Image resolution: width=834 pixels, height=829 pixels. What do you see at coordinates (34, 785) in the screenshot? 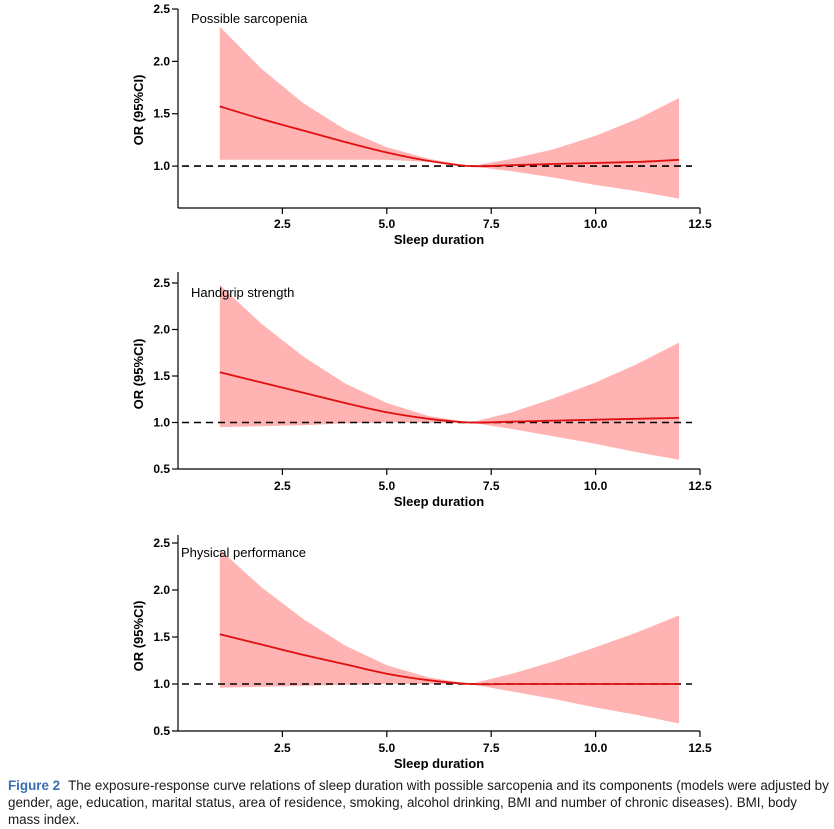
I see `caption-label: Figure 2` at bounding box center [34, 785].